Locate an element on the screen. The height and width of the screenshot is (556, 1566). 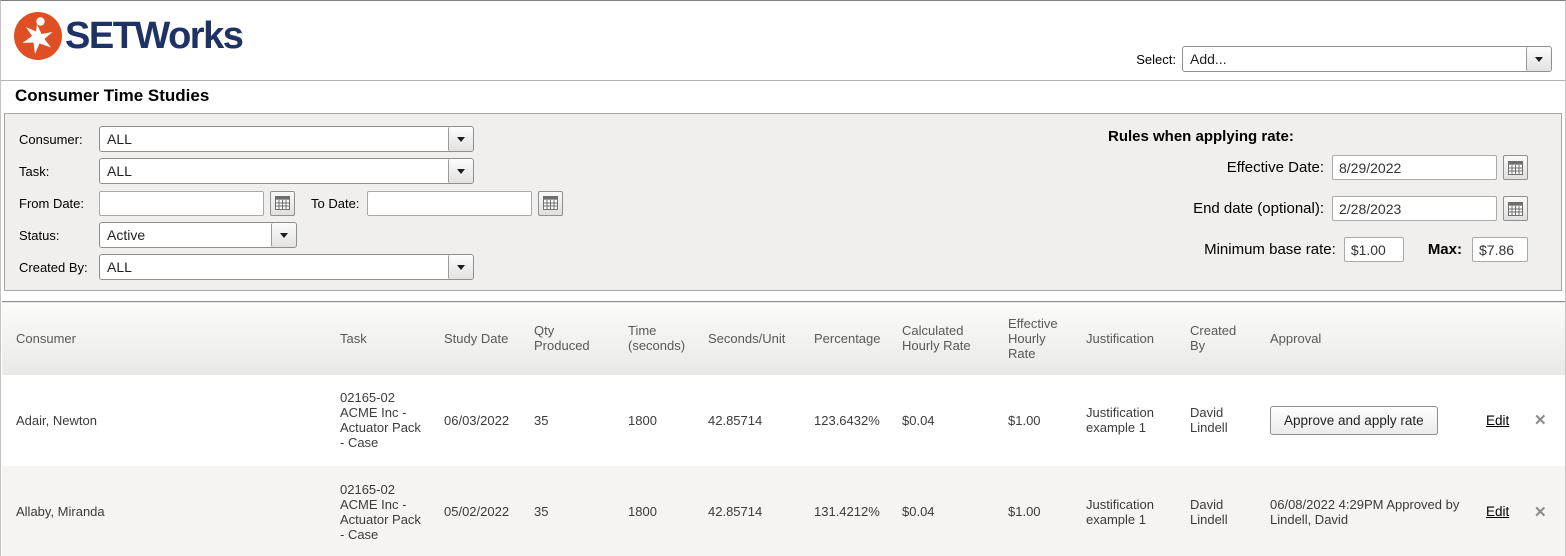
minimum-base-rate-label: Minimum base rate: is located at coordinates (1270, 249).